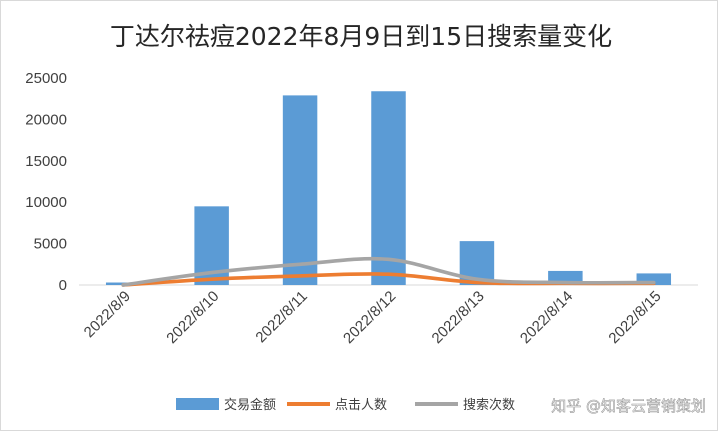 The image size is (720, 433). I want to click on y-tick-label: 20000, so click(46, 119).